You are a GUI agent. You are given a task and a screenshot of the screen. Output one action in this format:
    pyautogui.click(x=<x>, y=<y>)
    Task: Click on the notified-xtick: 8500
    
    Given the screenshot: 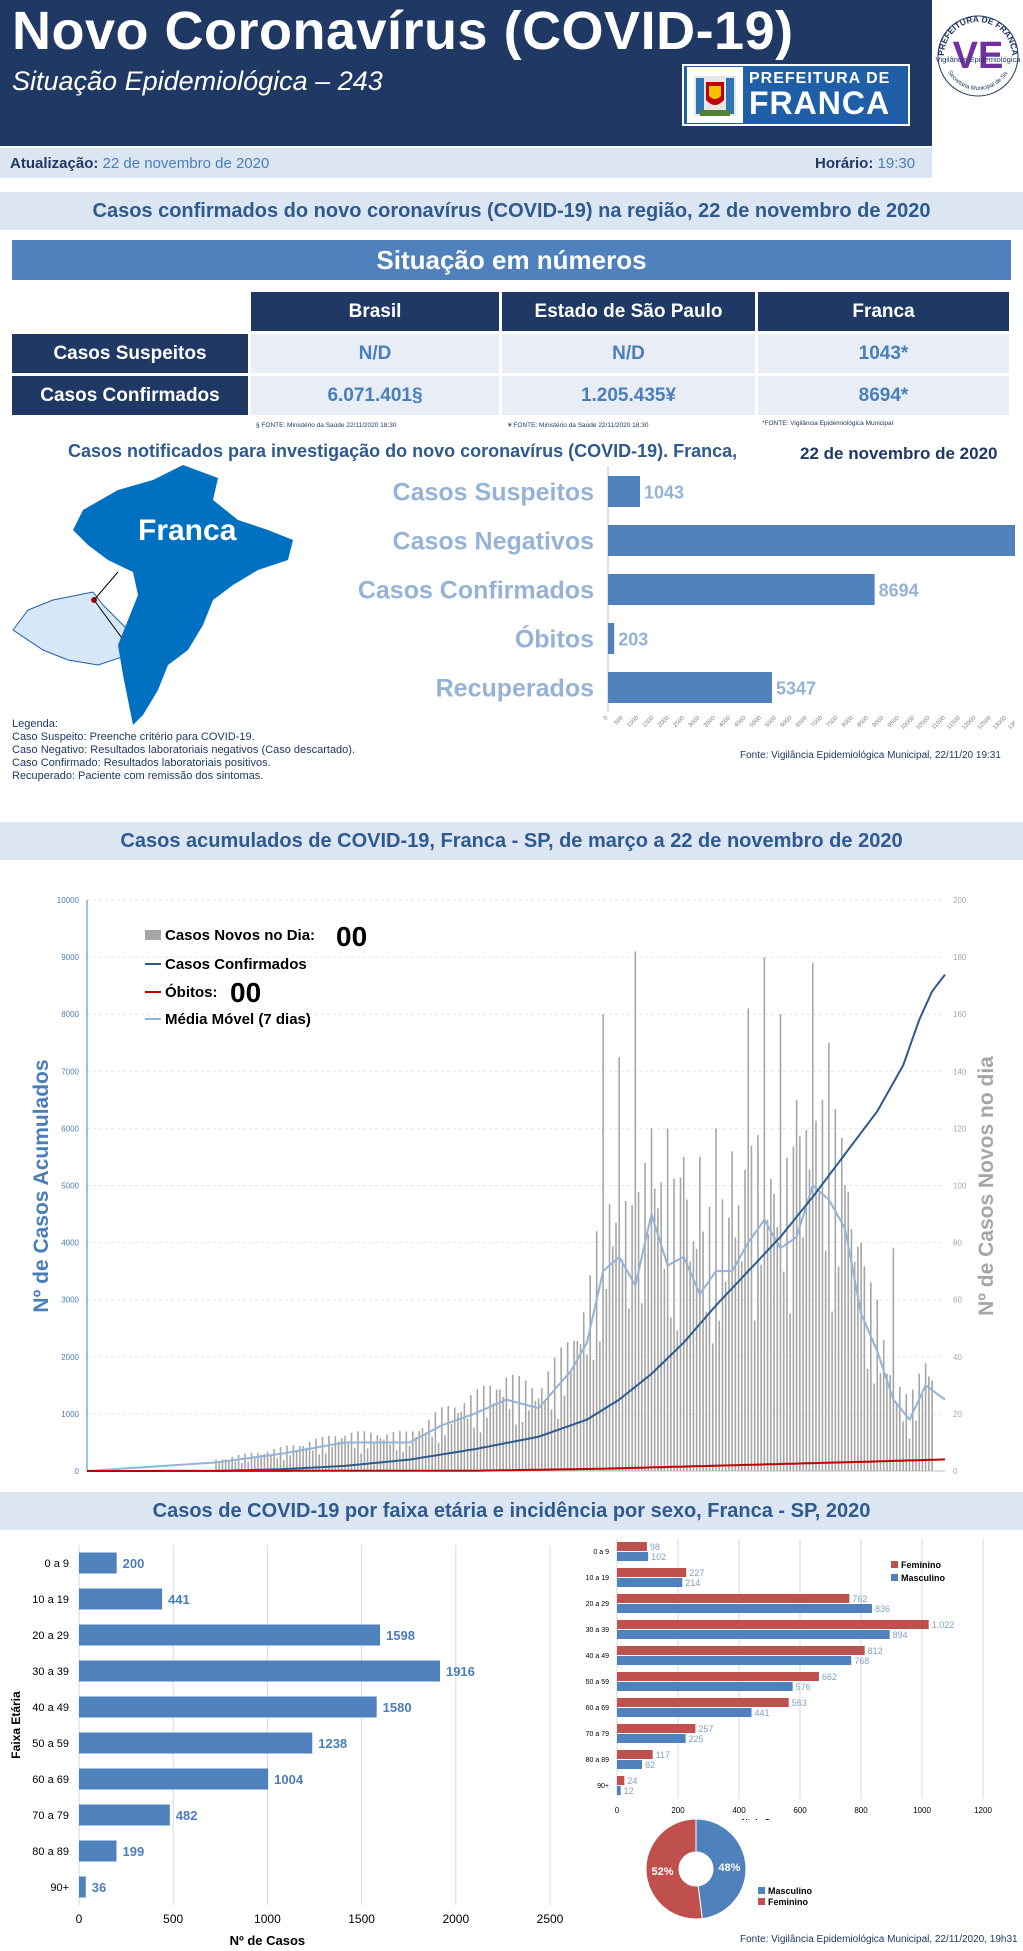 What is the action you would take?
    pyautogui.click(x=863, y=722)
    